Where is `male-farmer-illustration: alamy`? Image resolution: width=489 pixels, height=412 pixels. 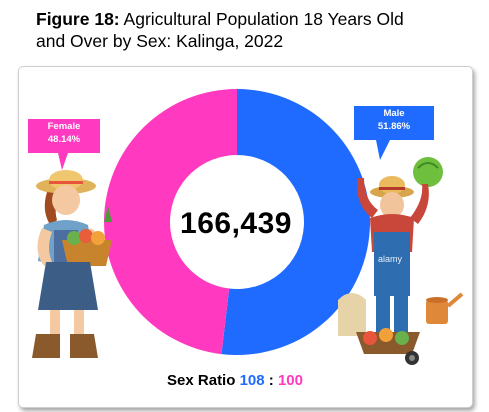 male-farmer-illustration: alamy is located at coordinates (401, 261).